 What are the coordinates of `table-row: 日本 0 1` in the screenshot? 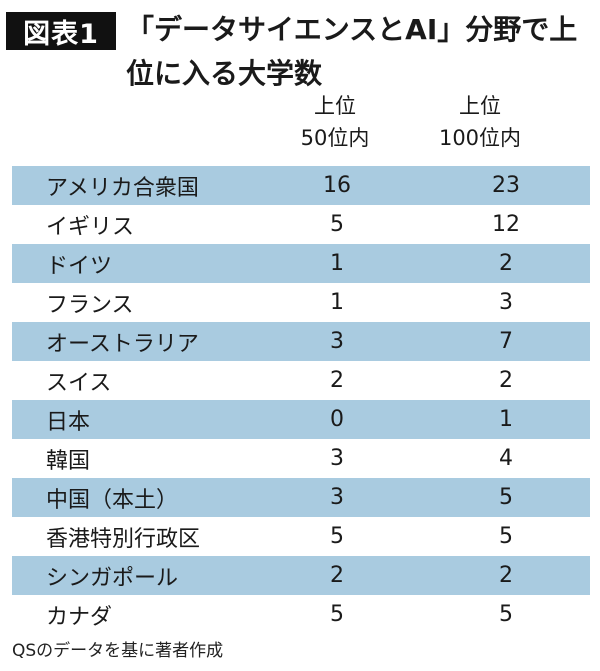 It's located at (301, 419).